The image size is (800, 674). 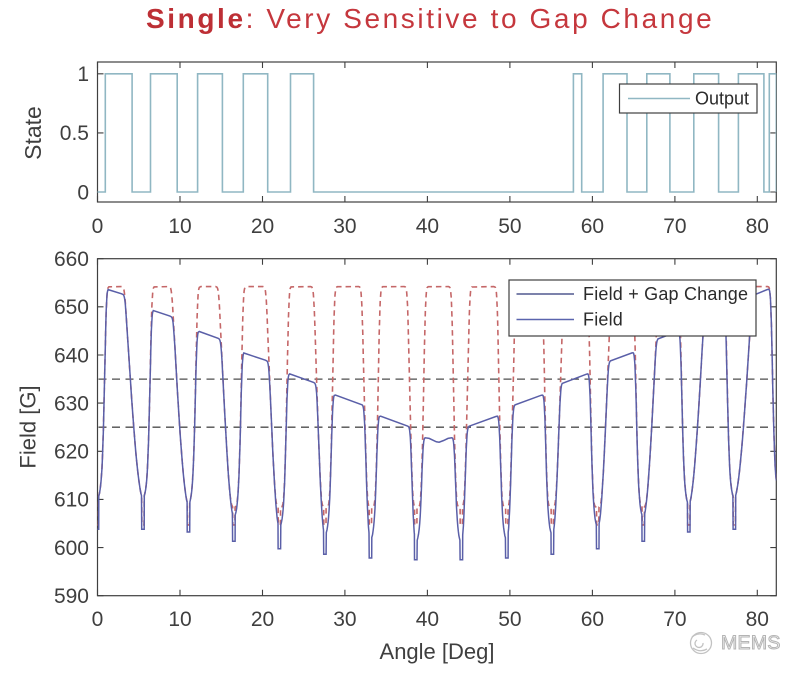 I want to click on svg-text: 640, so click(x=71, y=355).